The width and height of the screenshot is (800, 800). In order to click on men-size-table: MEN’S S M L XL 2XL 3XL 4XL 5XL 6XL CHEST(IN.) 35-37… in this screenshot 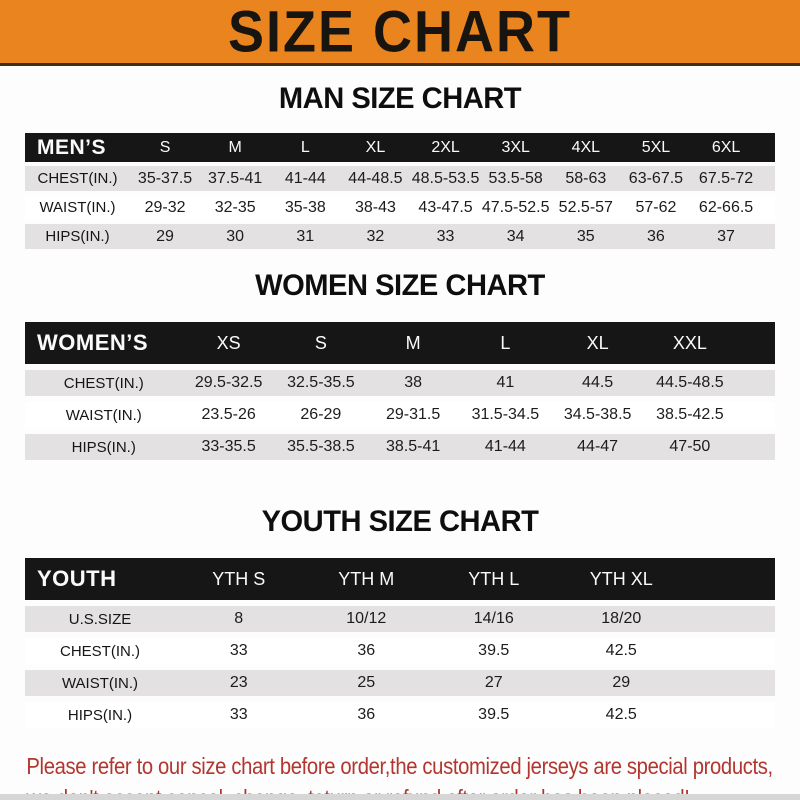, I will do `click(400, 191)`.